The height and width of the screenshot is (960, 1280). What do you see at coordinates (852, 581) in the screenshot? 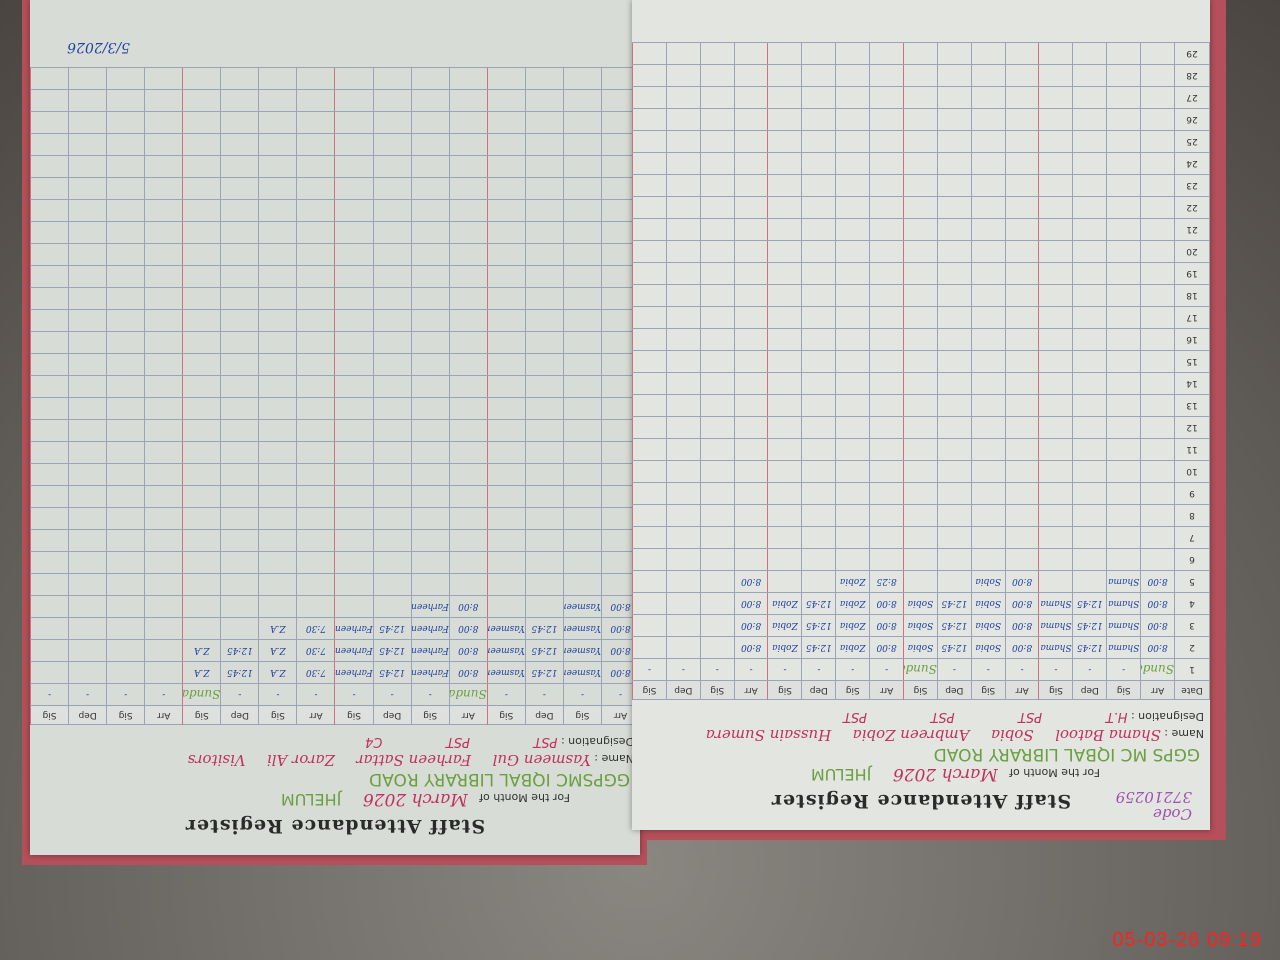
I see `attendance-cell: Zobia` at bounding box center [852, 581].